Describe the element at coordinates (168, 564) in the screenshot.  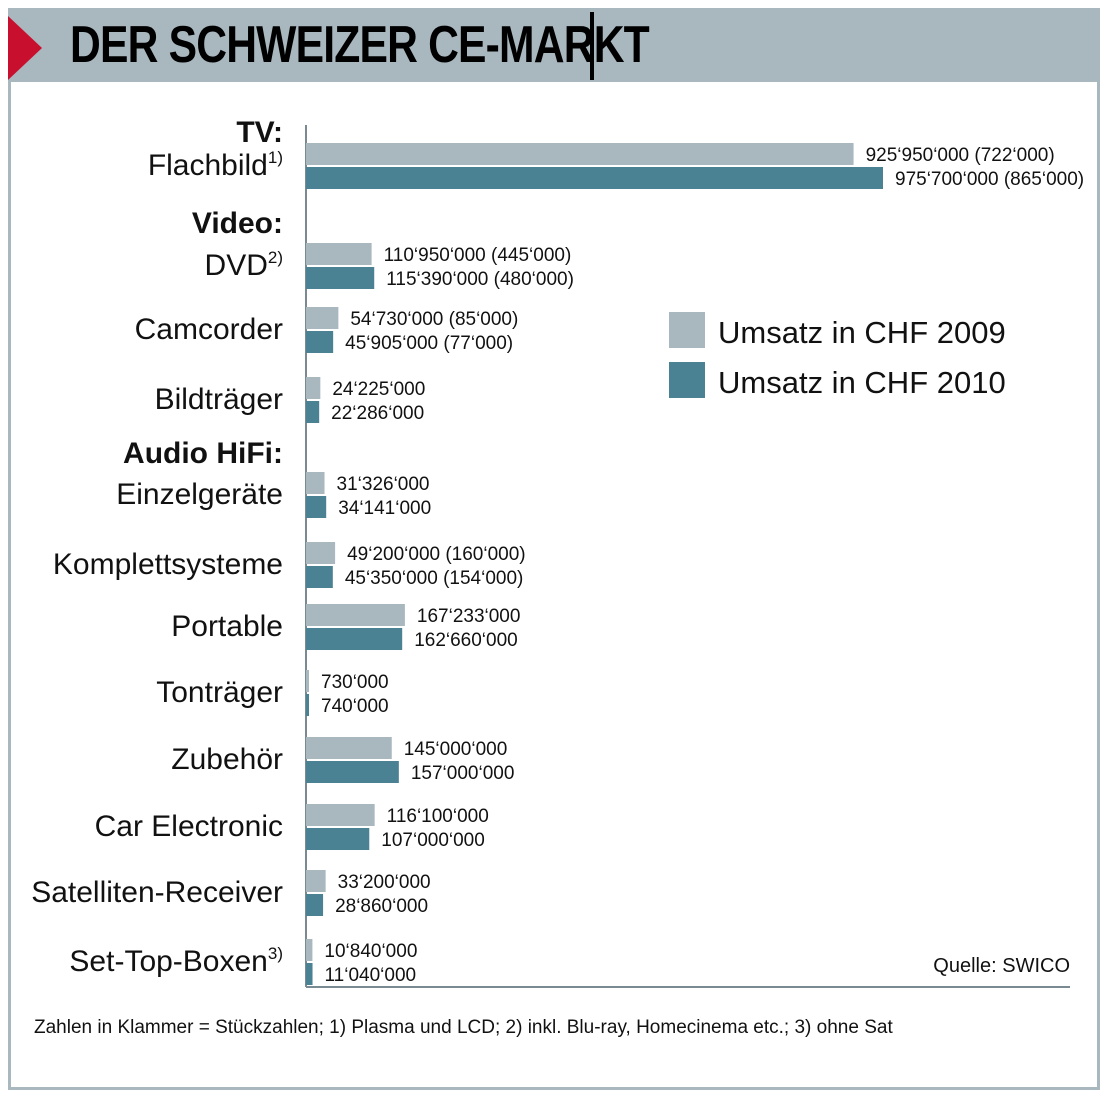
I see `category-label: Komplettsysteme` at that location.